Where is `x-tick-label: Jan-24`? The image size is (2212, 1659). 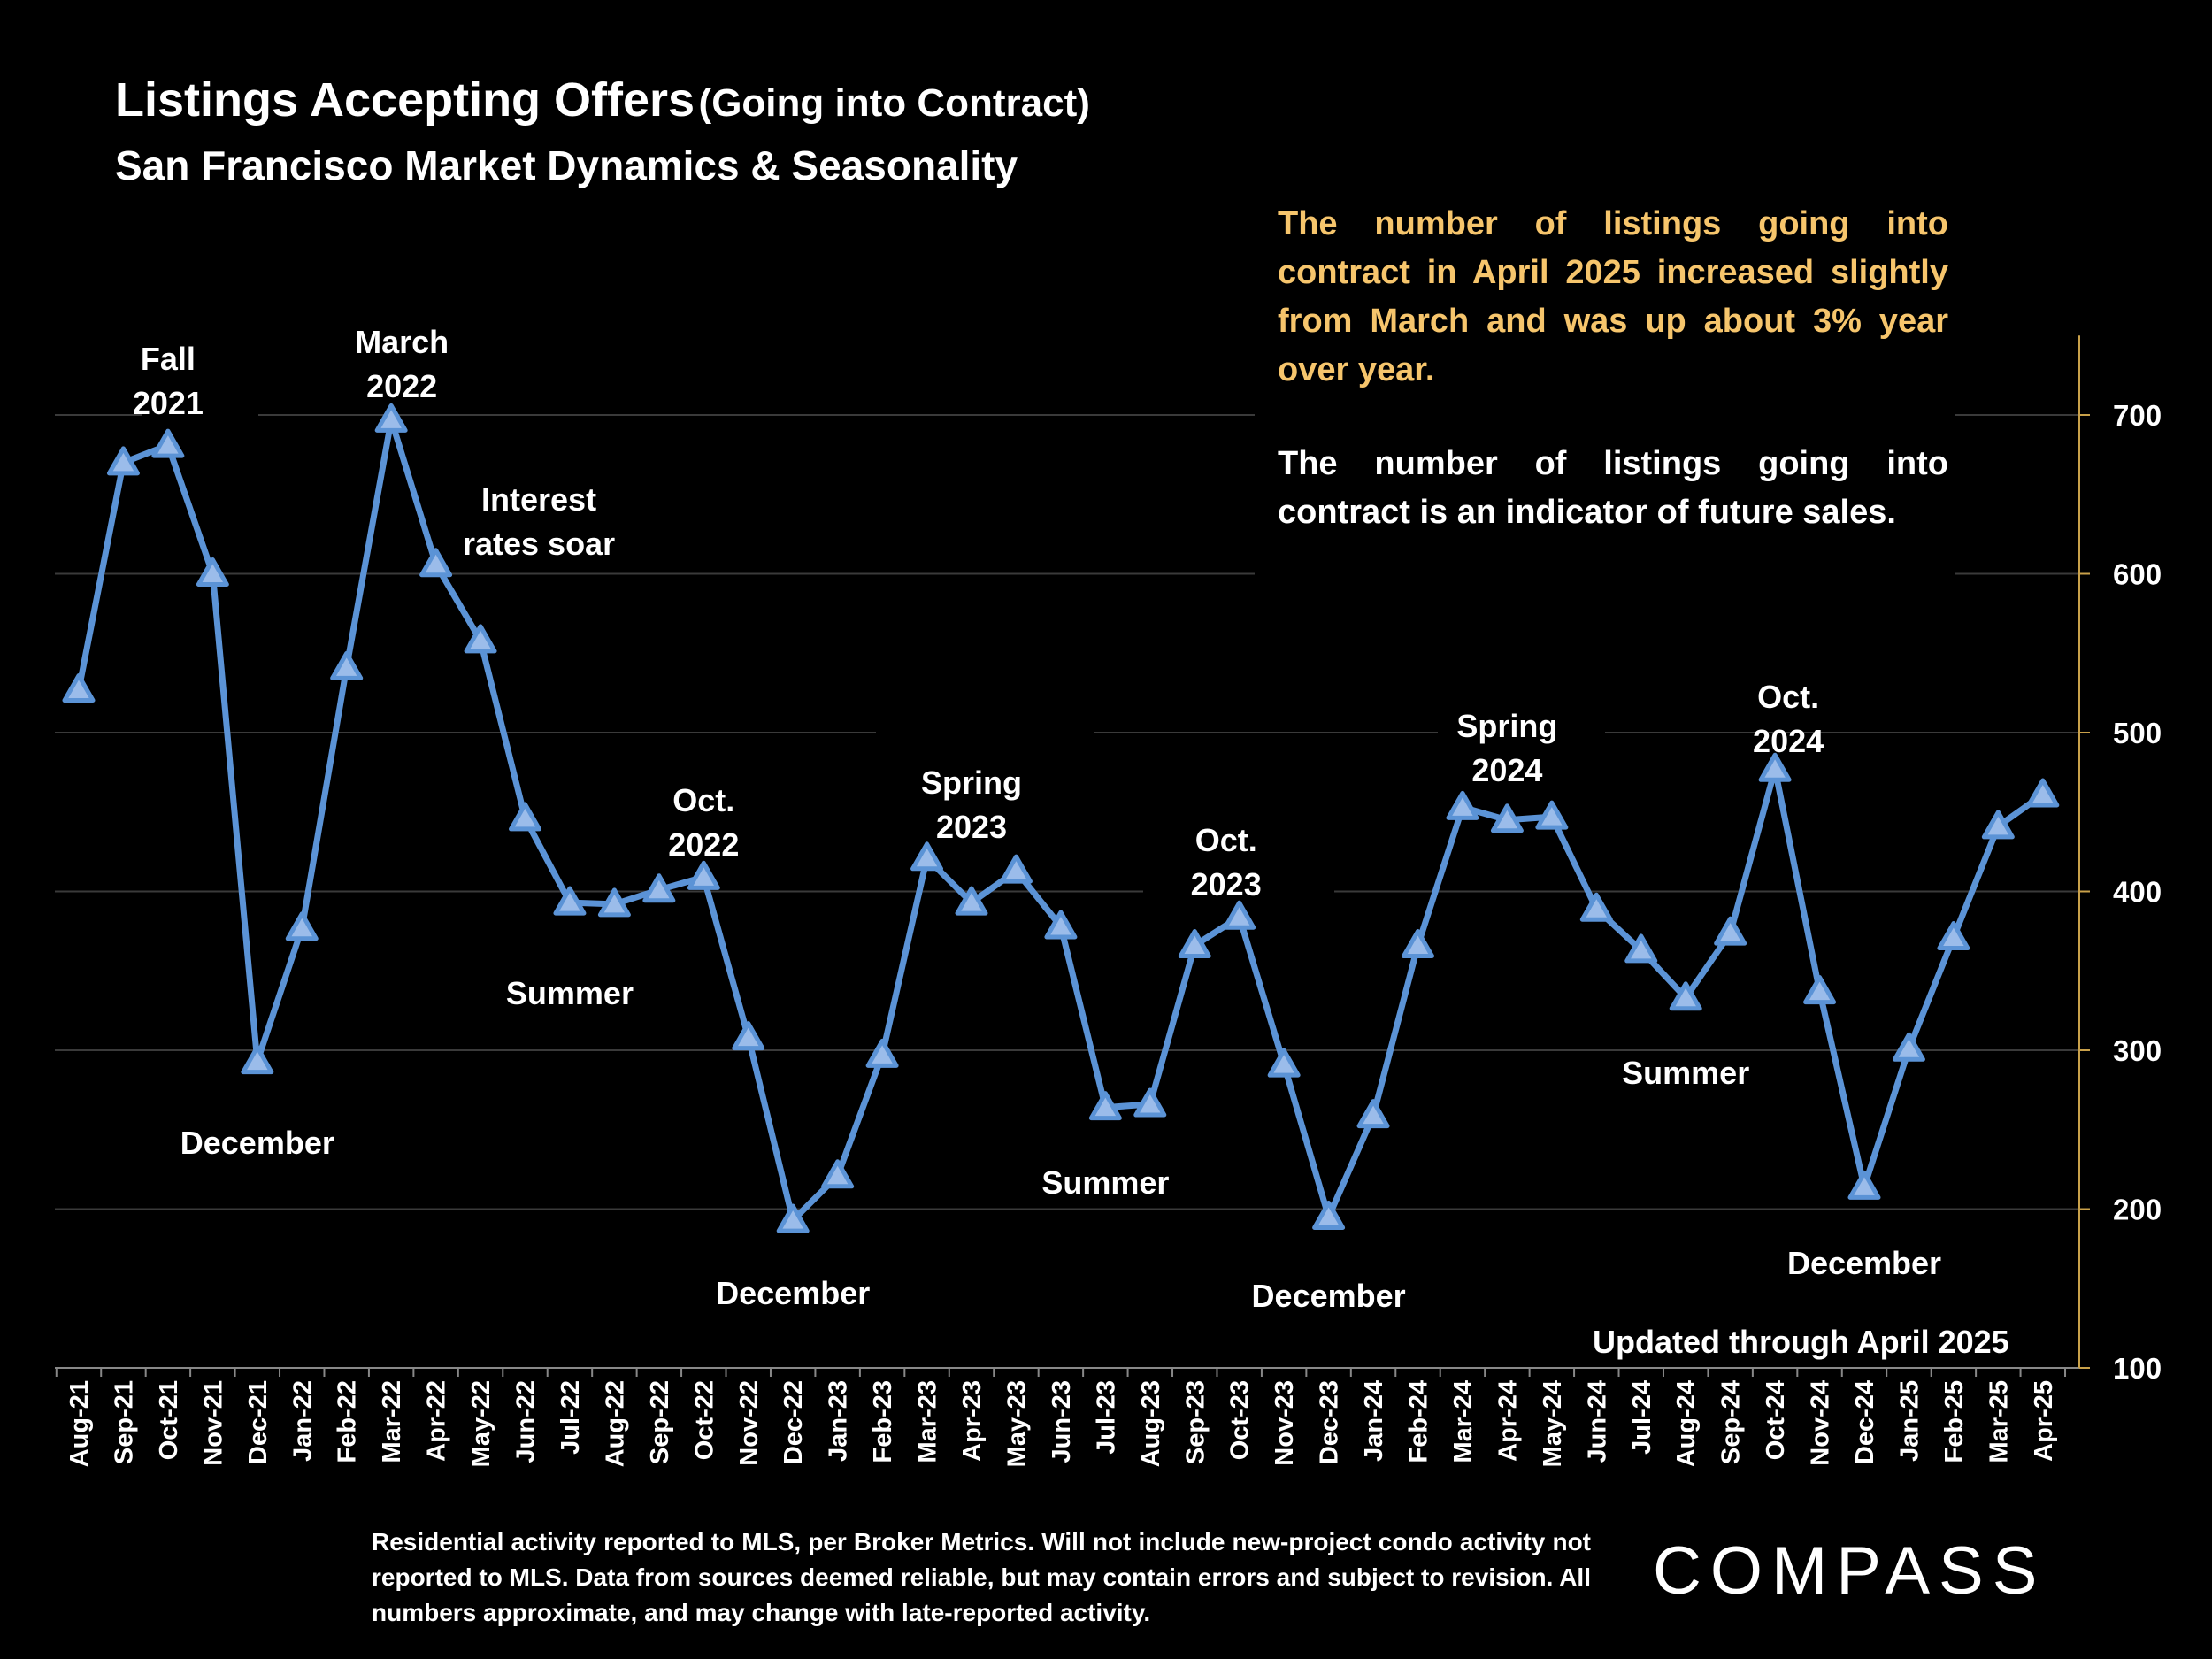
x-tick-label: Jan-24 is located at coordinates (1374, 1421).